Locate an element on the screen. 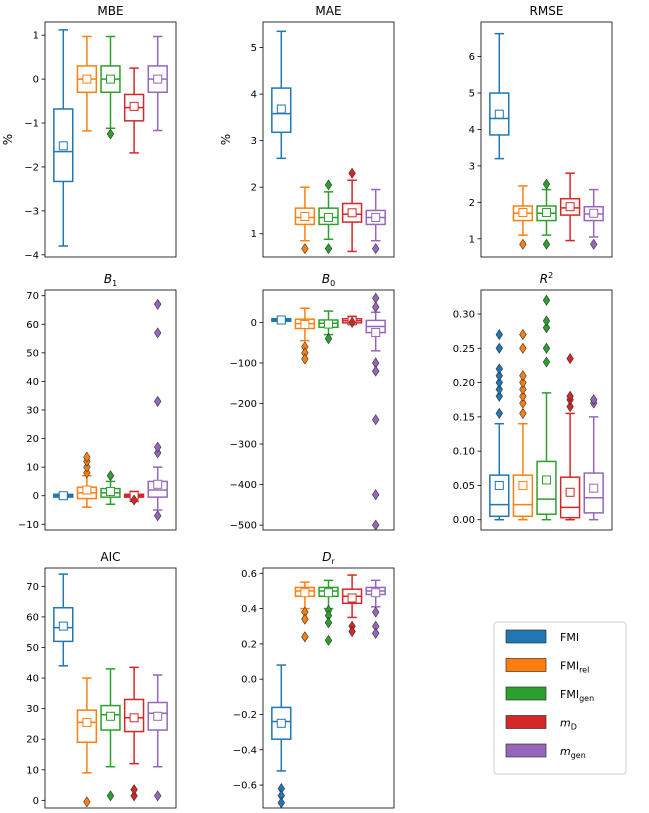  y-tick-label: −10 is located at coordinates (28, 525).